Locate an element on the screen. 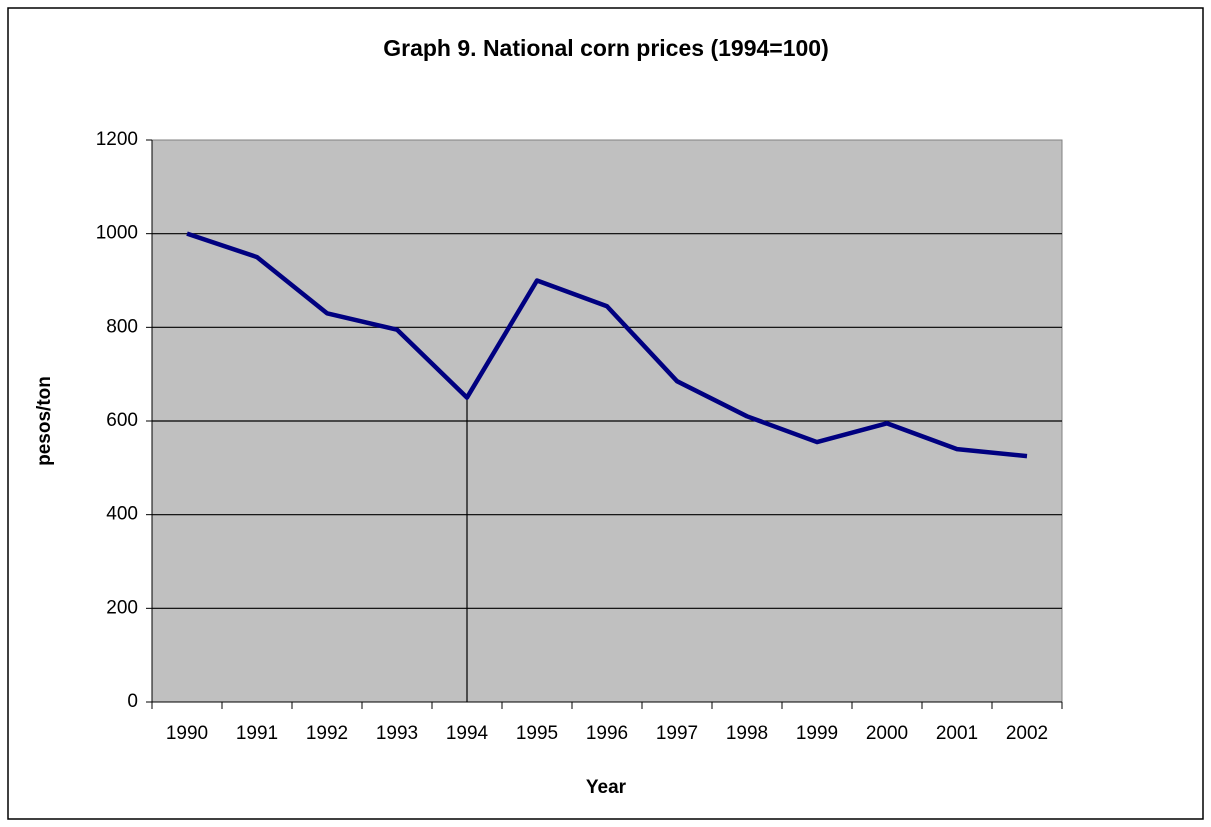 This screenshot has height=827, width=1211. y-tick-label: 800 is located at coordinates (122, 326).